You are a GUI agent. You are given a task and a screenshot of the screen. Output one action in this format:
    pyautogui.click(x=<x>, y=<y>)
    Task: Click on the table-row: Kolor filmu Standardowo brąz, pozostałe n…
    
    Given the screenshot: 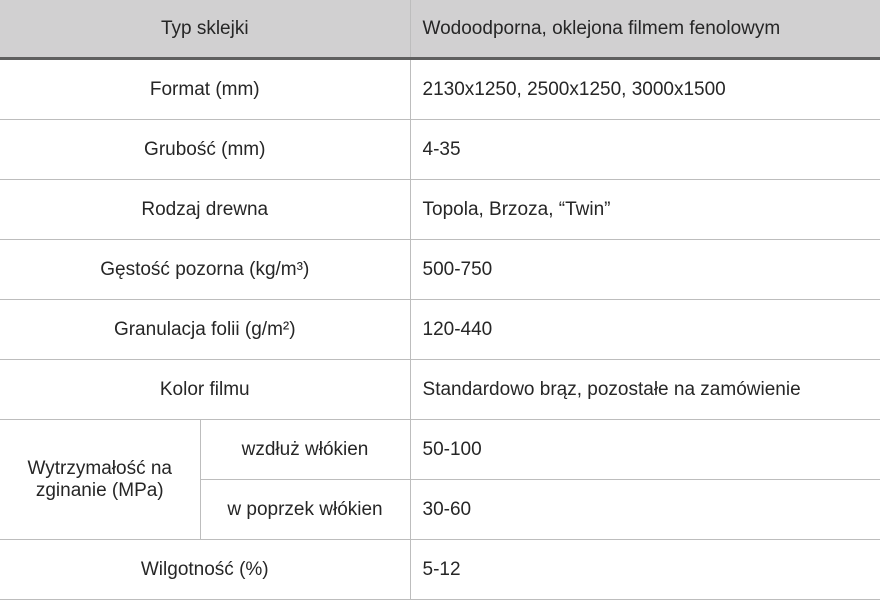 What is the action you would take?
    pyautogui.click(x=440, y=389)
    